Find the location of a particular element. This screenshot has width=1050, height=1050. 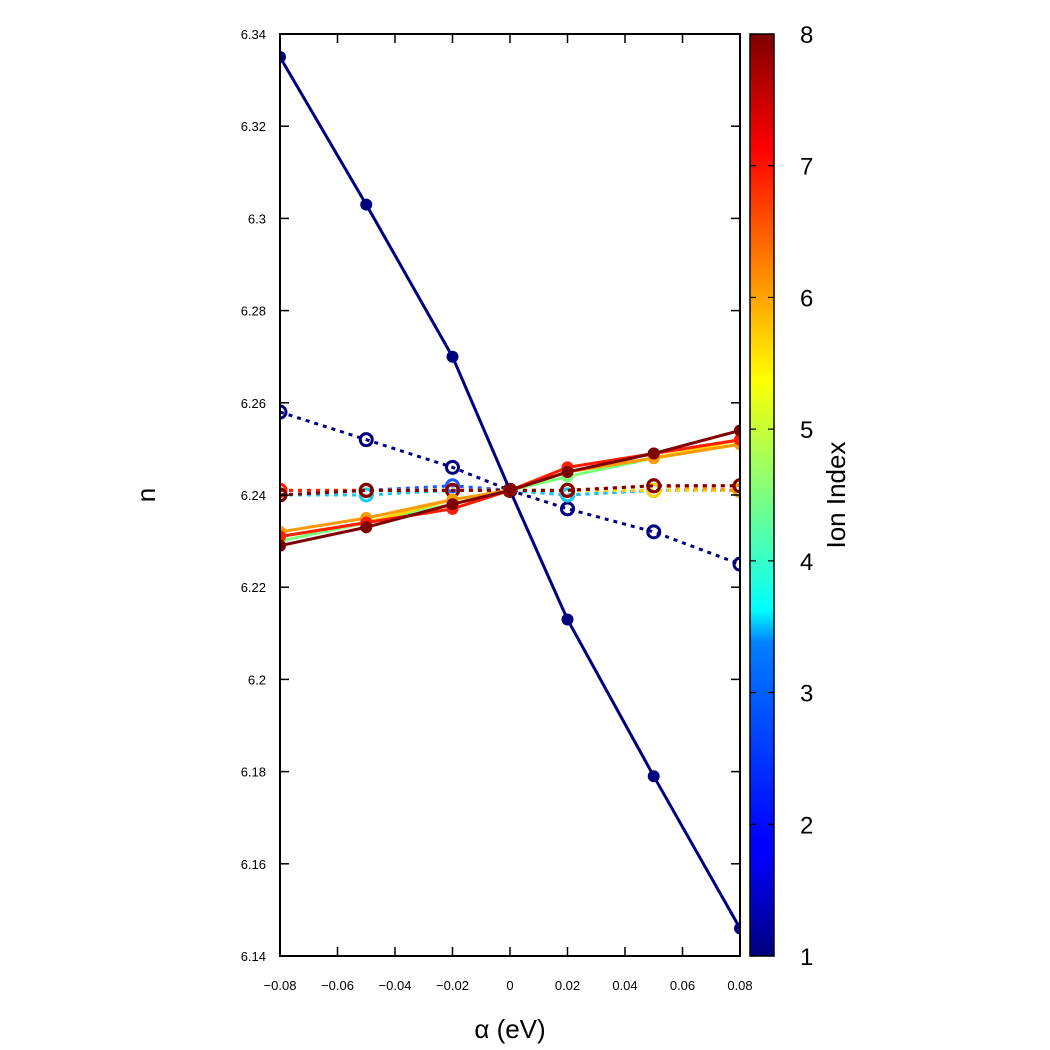

x-tick-label: 0.04 is located at coordinates (624, 985).